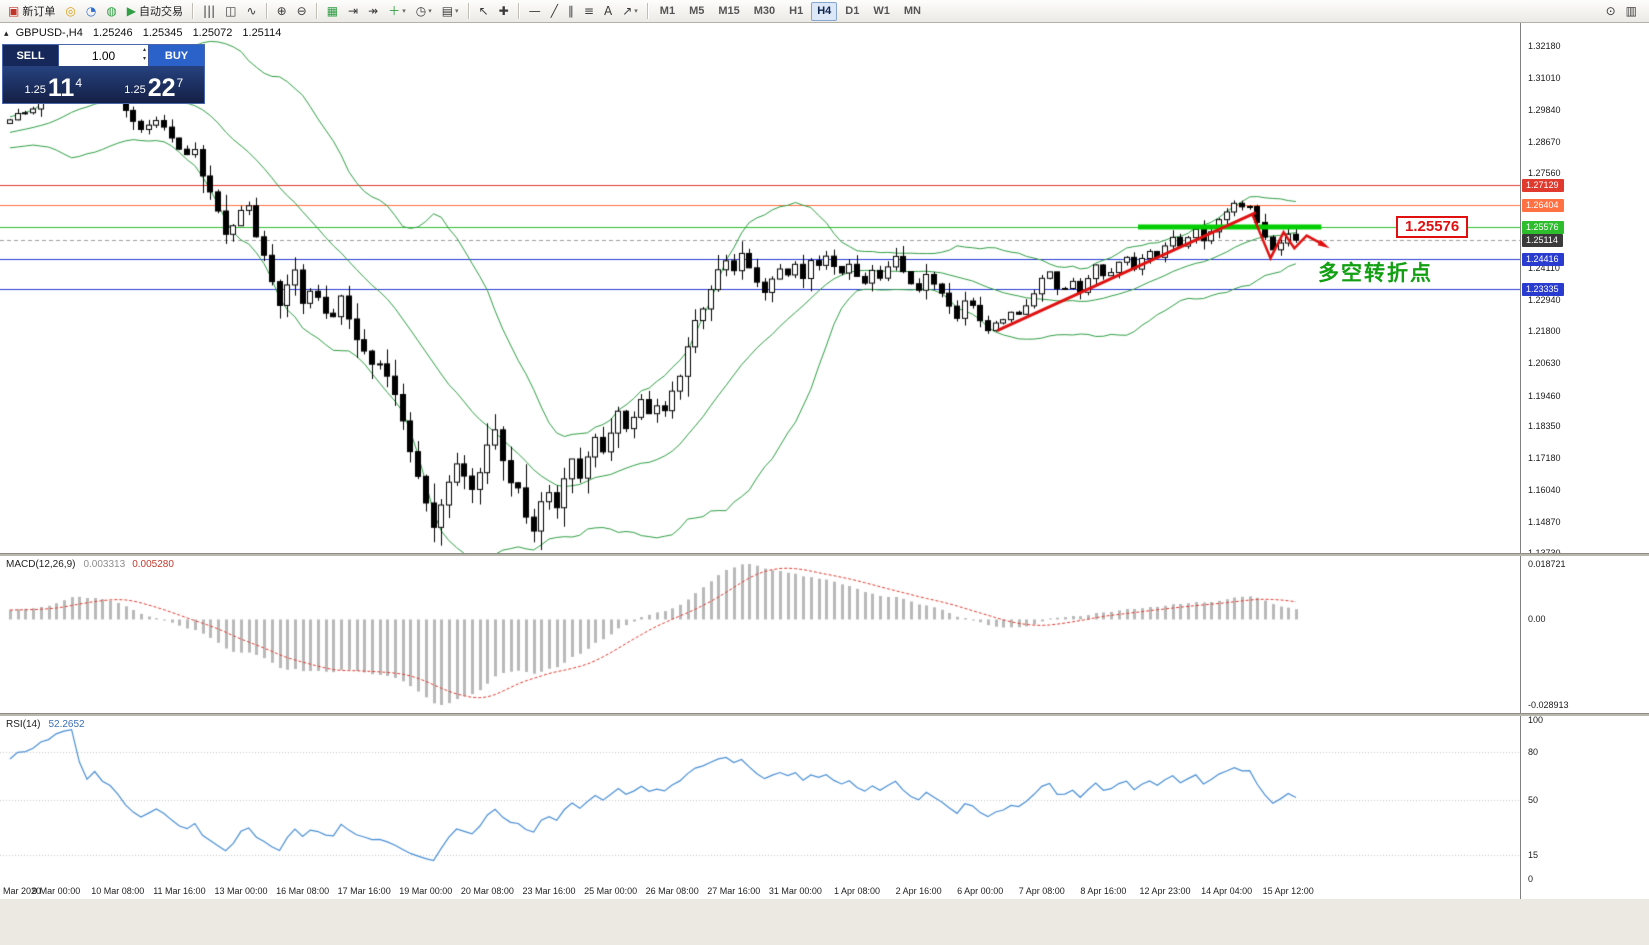 The height and width of the screenshot is (945, 1649). Describe the element at coordinates (364, 891) in the screenshot. I see `time-axis-label: 17 Mar 16:00` at that location.